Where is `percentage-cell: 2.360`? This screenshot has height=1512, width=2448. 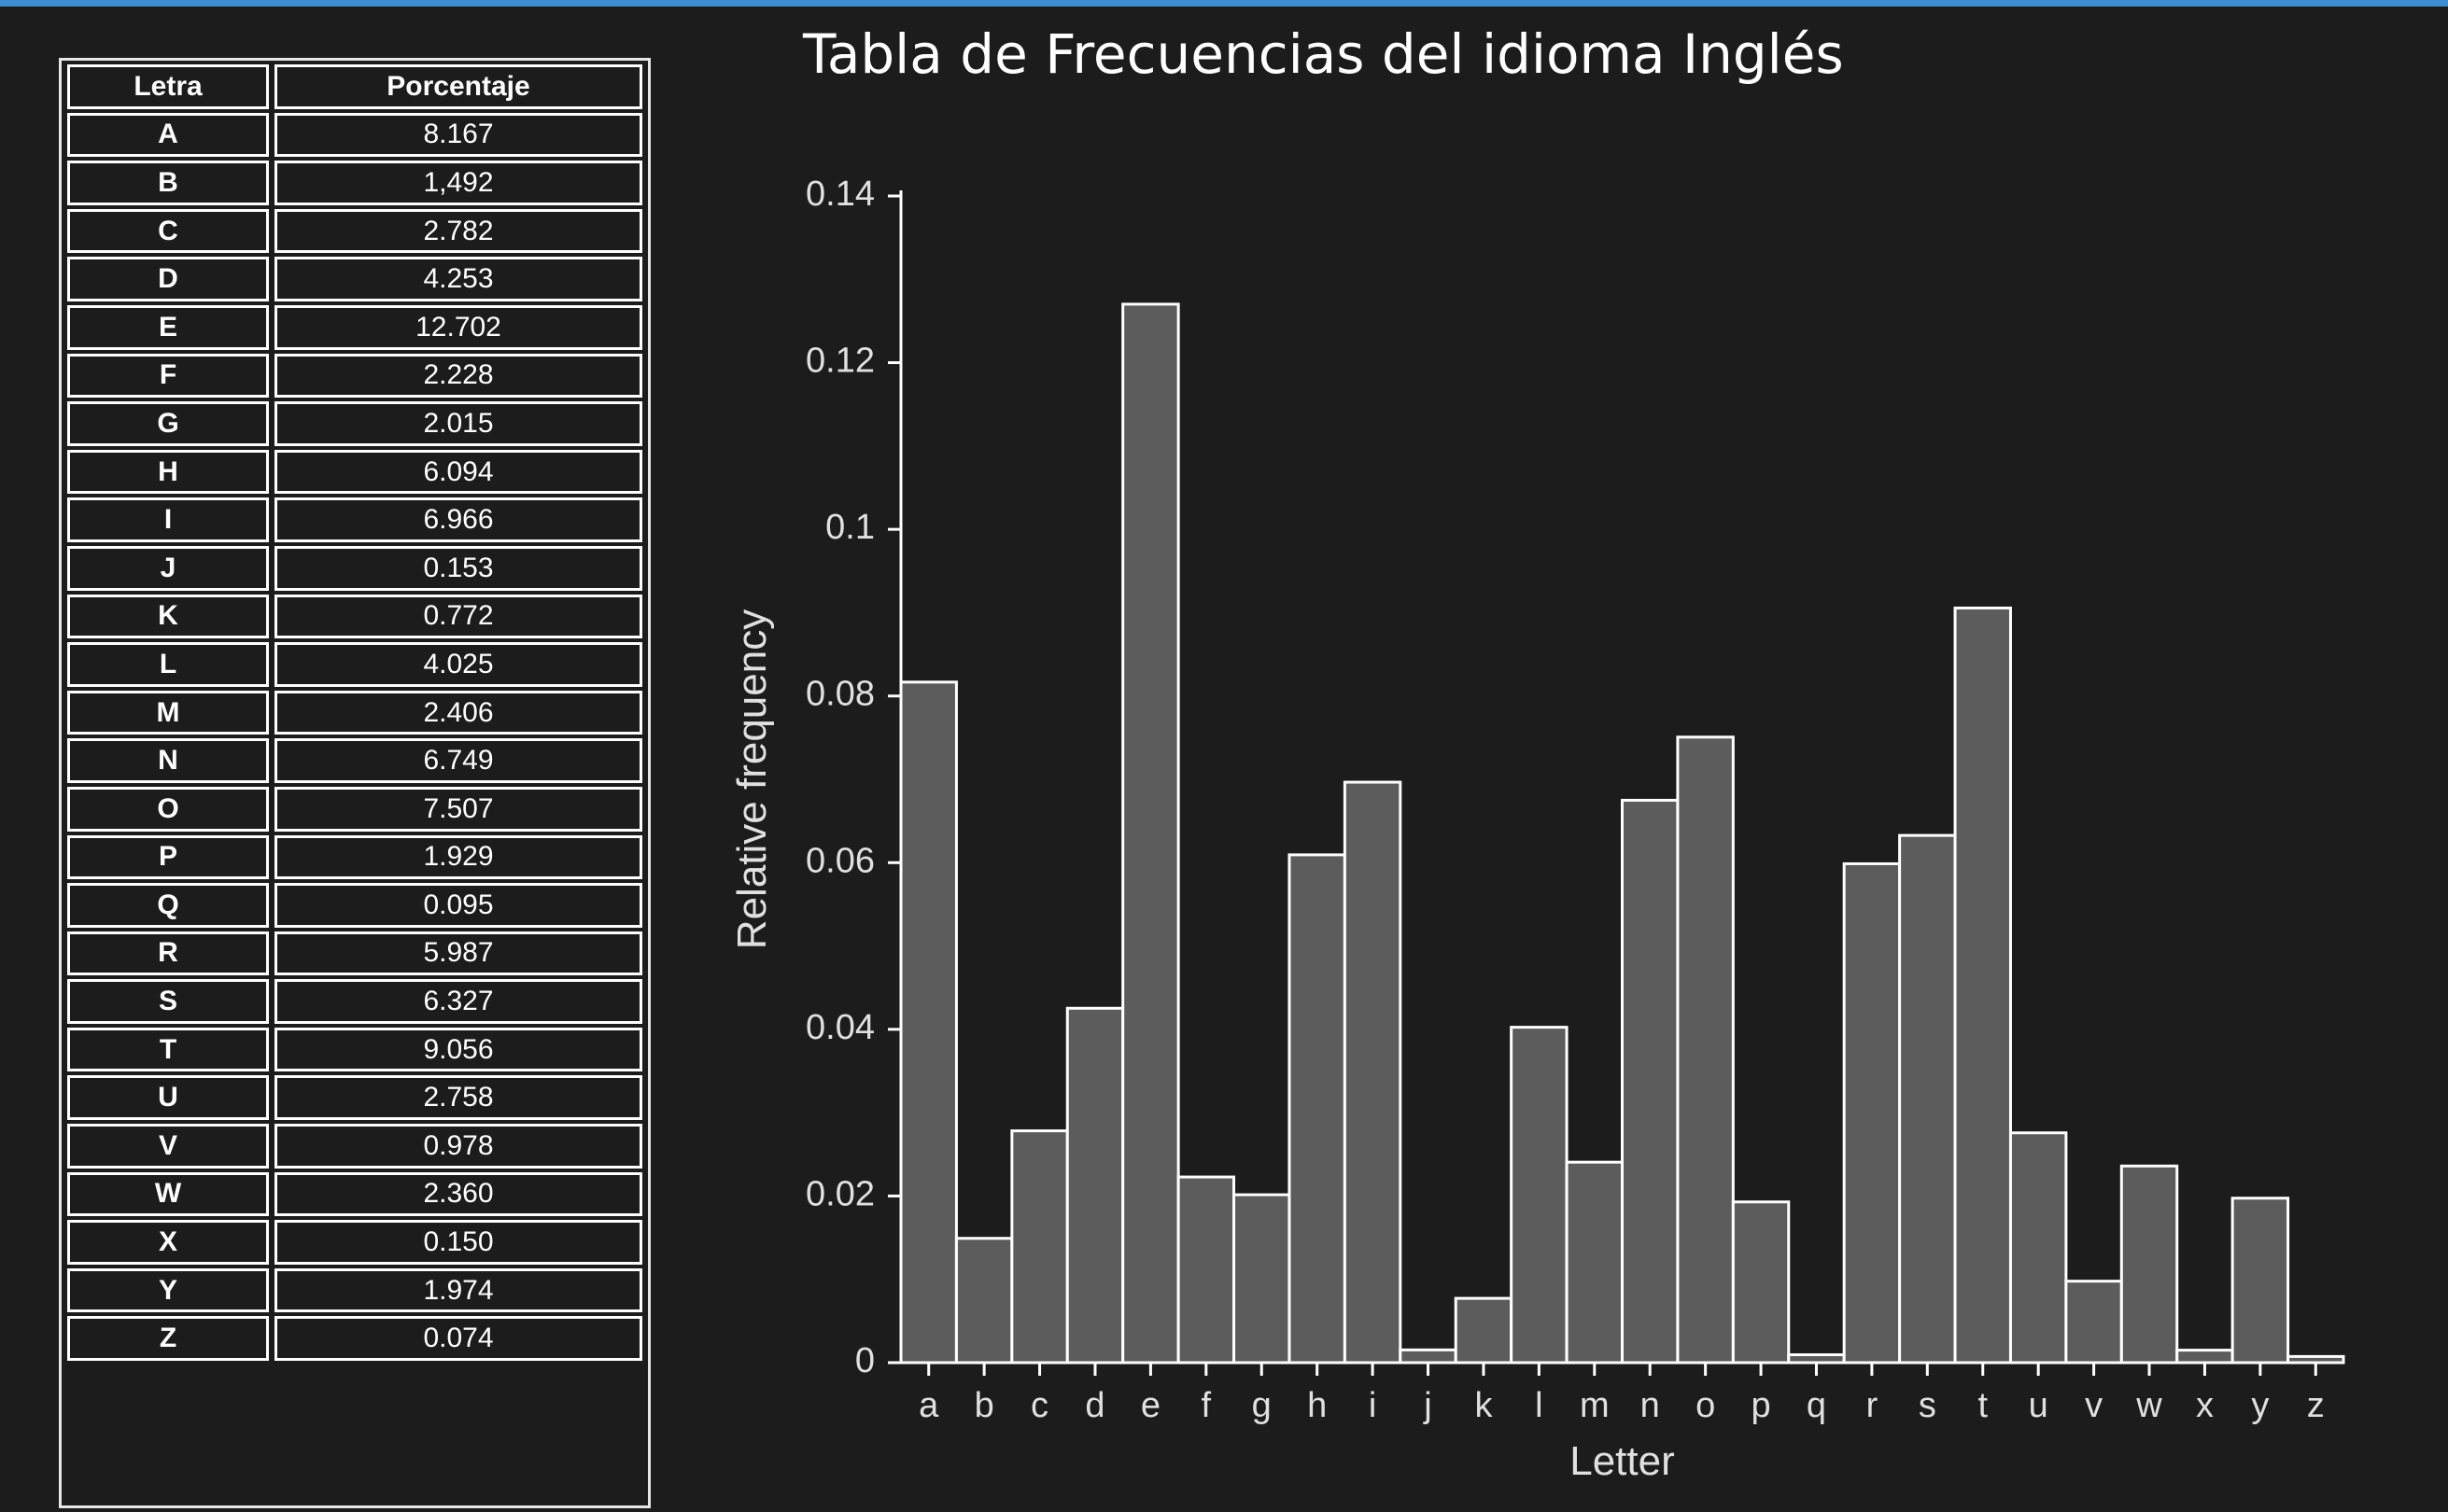 percentage-cell: 2.360 is located at coordinates (458, 1194).